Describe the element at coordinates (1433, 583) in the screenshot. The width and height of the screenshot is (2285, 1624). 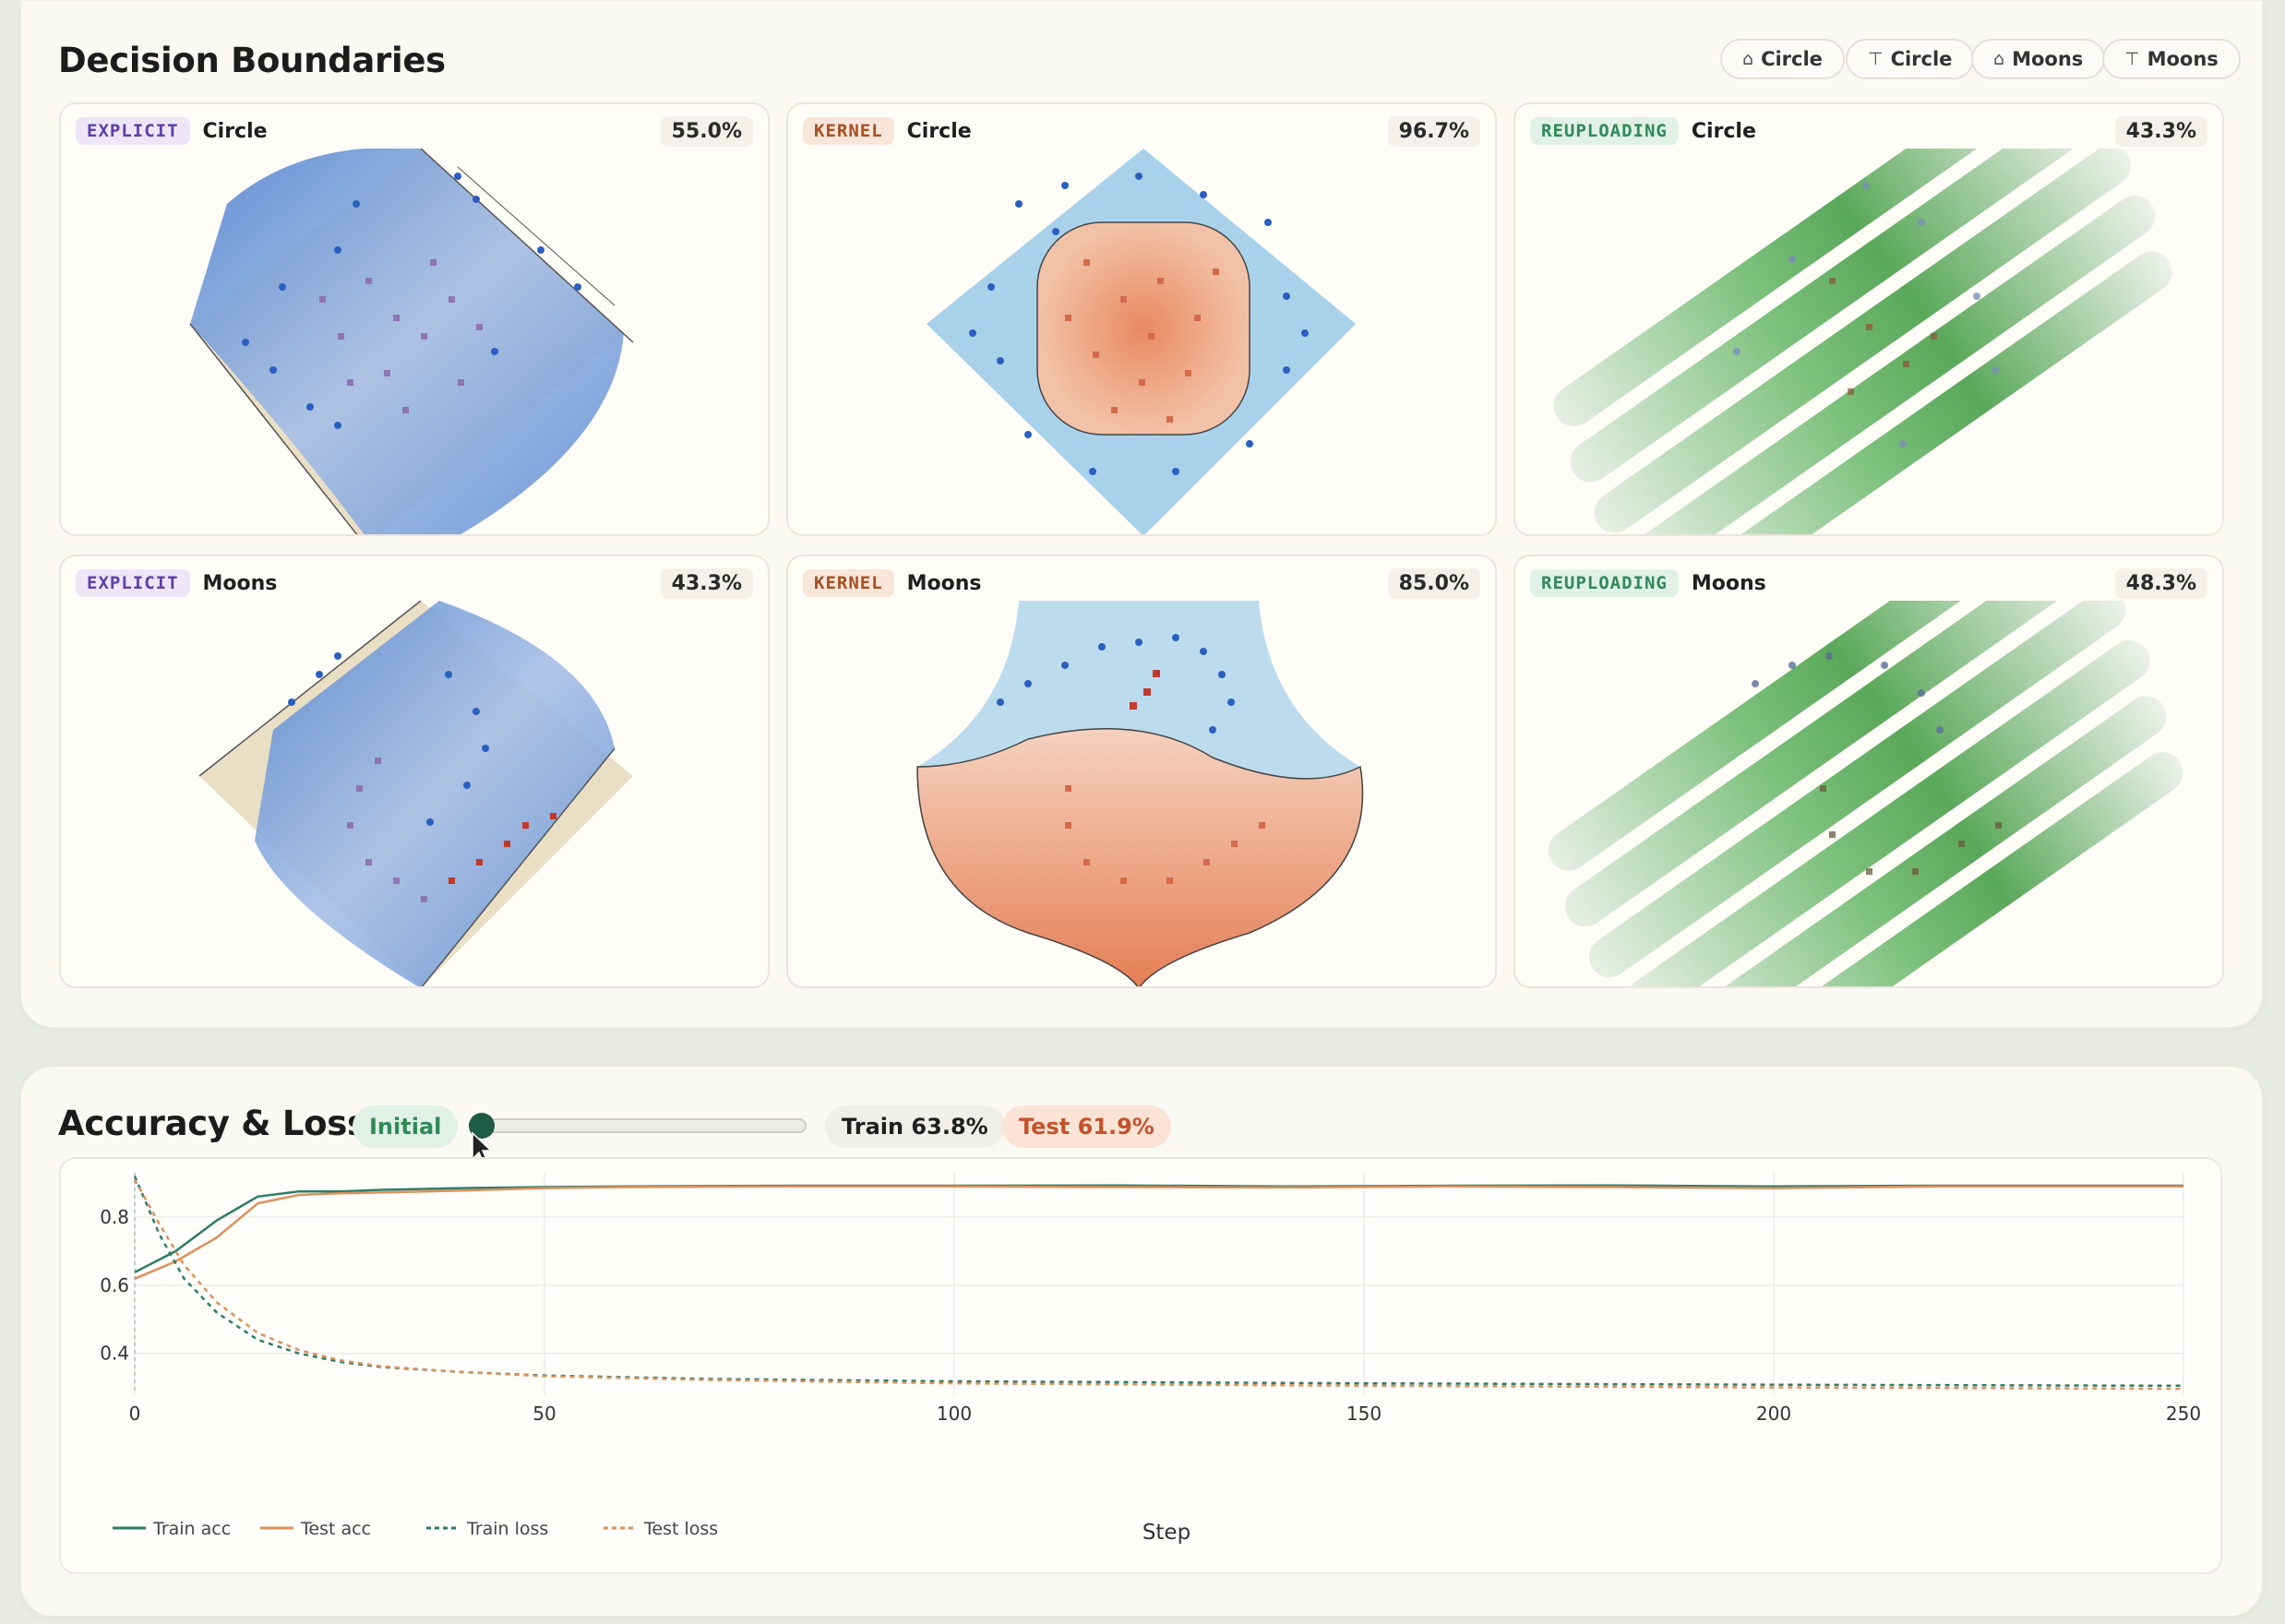
I see `accuracy-badge: 85.0%` at that location.